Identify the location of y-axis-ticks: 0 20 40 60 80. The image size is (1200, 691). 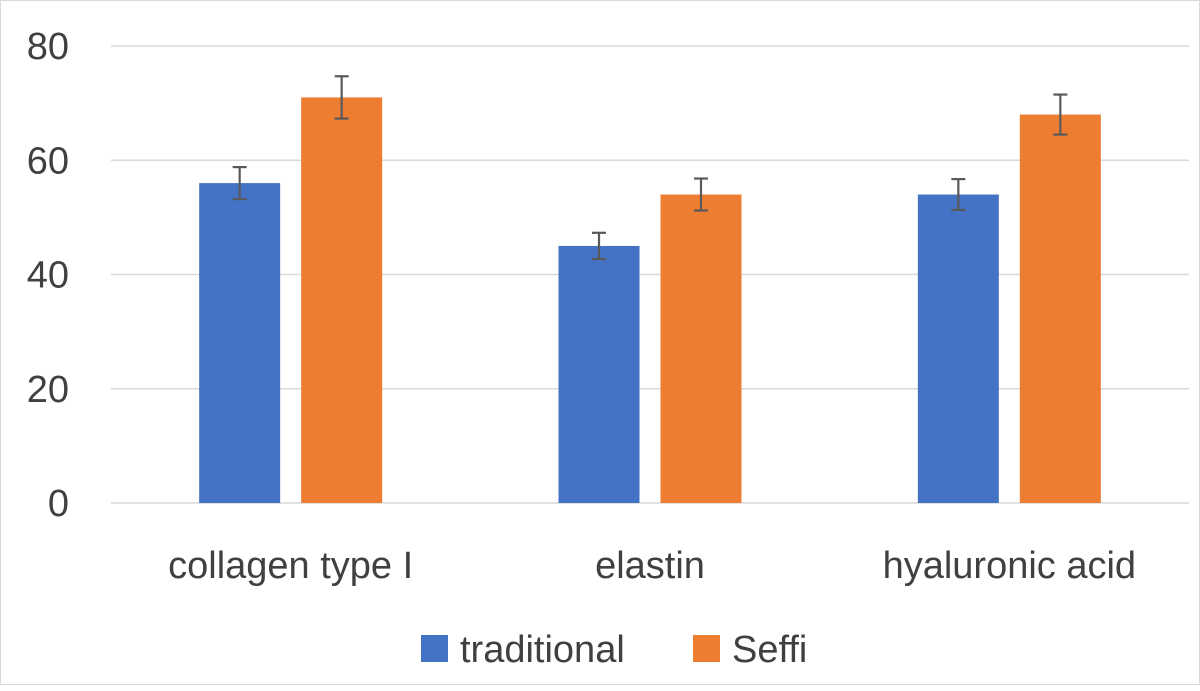
(48, 275).